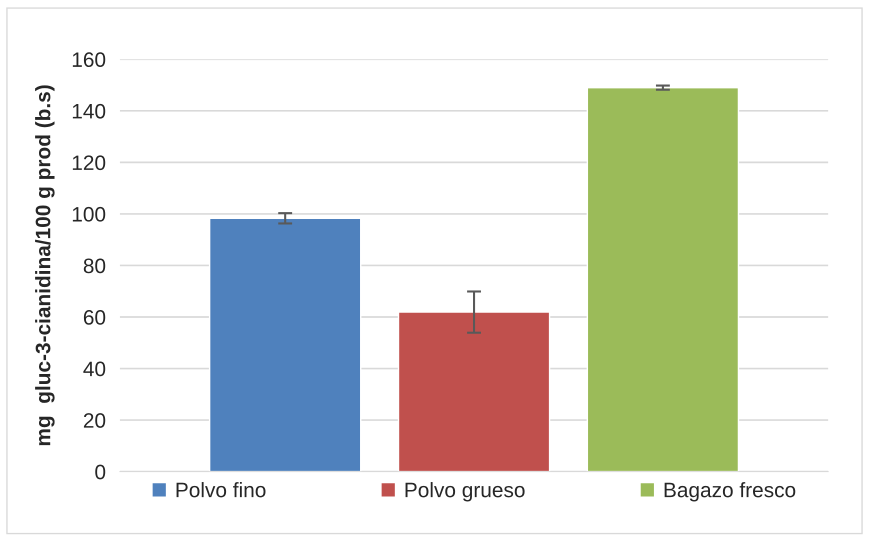 This screenshot has width=869, height=539. Describe the element at coordinates (89, 162) in the screenshot. I see `y-tick-label: 120` at that location.